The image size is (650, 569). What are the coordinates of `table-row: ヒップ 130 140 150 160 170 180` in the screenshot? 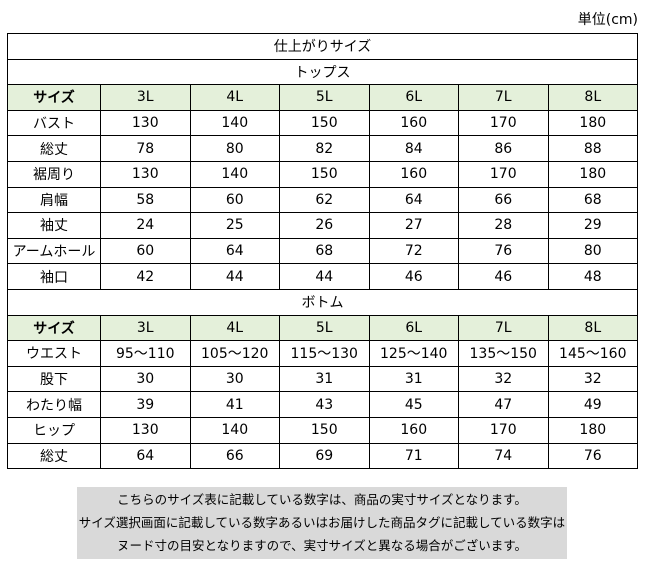 It's located at (323, 430).